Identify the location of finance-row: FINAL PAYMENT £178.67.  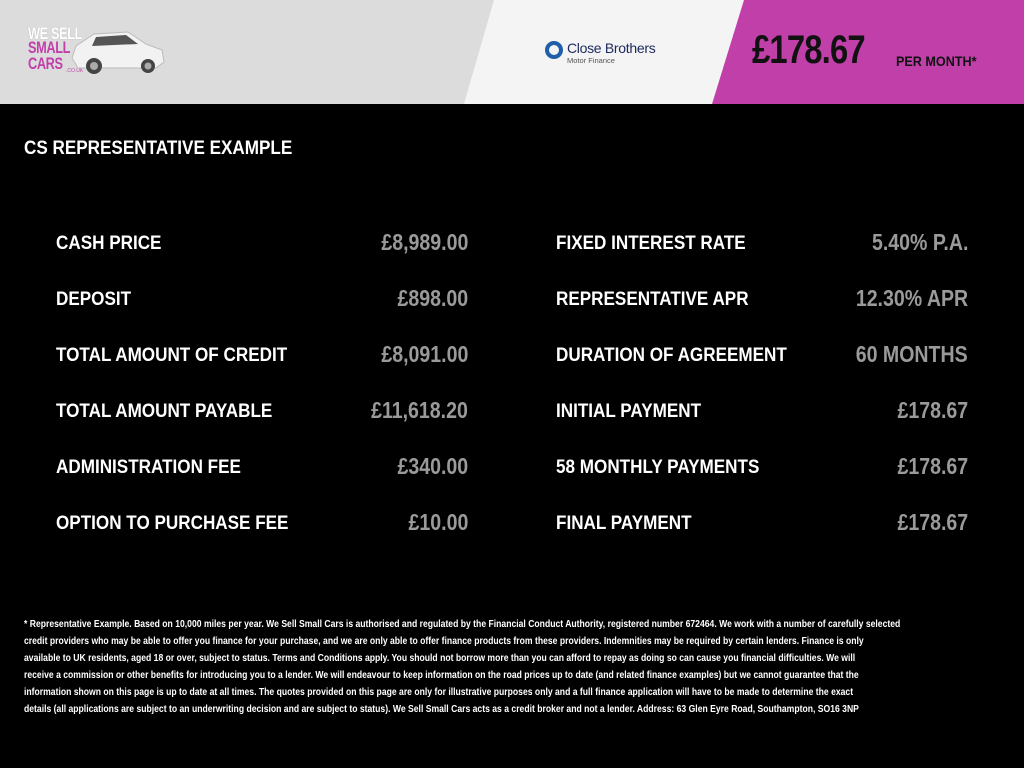
(762, 526).